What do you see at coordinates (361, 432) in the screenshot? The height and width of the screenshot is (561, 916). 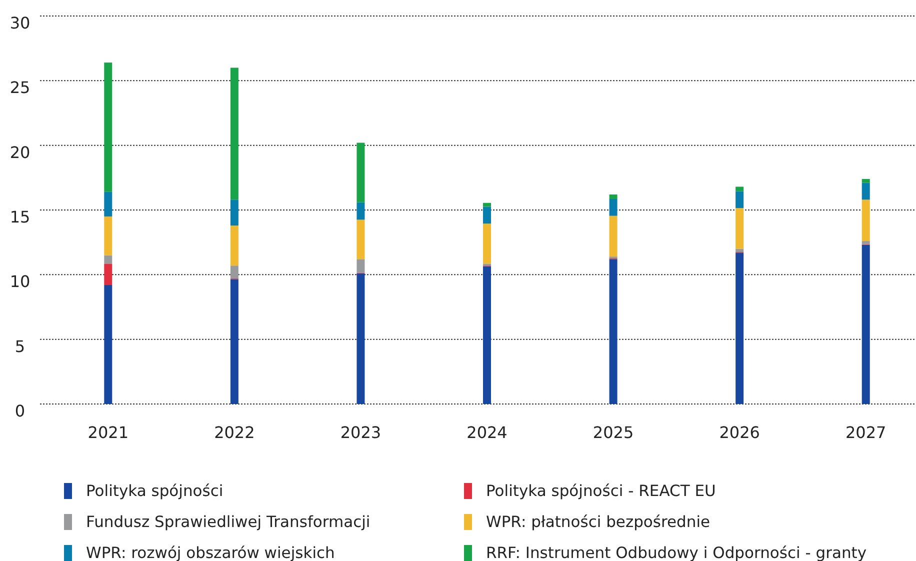 I see `x-tick-label: 2023` at bounding box center [361, 432].